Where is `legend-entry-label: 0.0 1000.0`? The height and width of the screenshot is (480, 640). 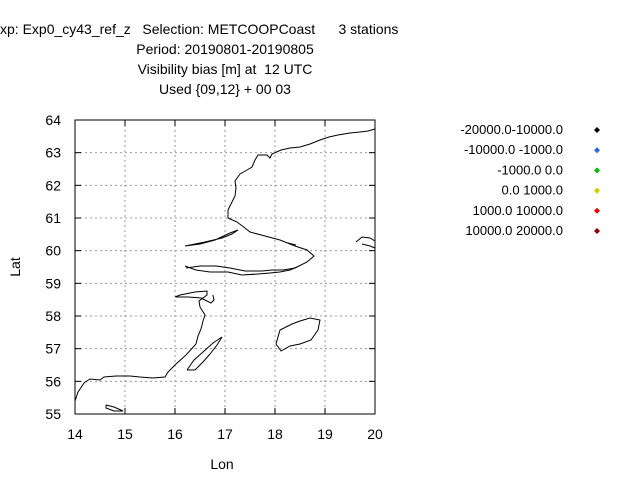 legend-entry-label: 0.0 1000.0 is located at coordinates (532, 190).